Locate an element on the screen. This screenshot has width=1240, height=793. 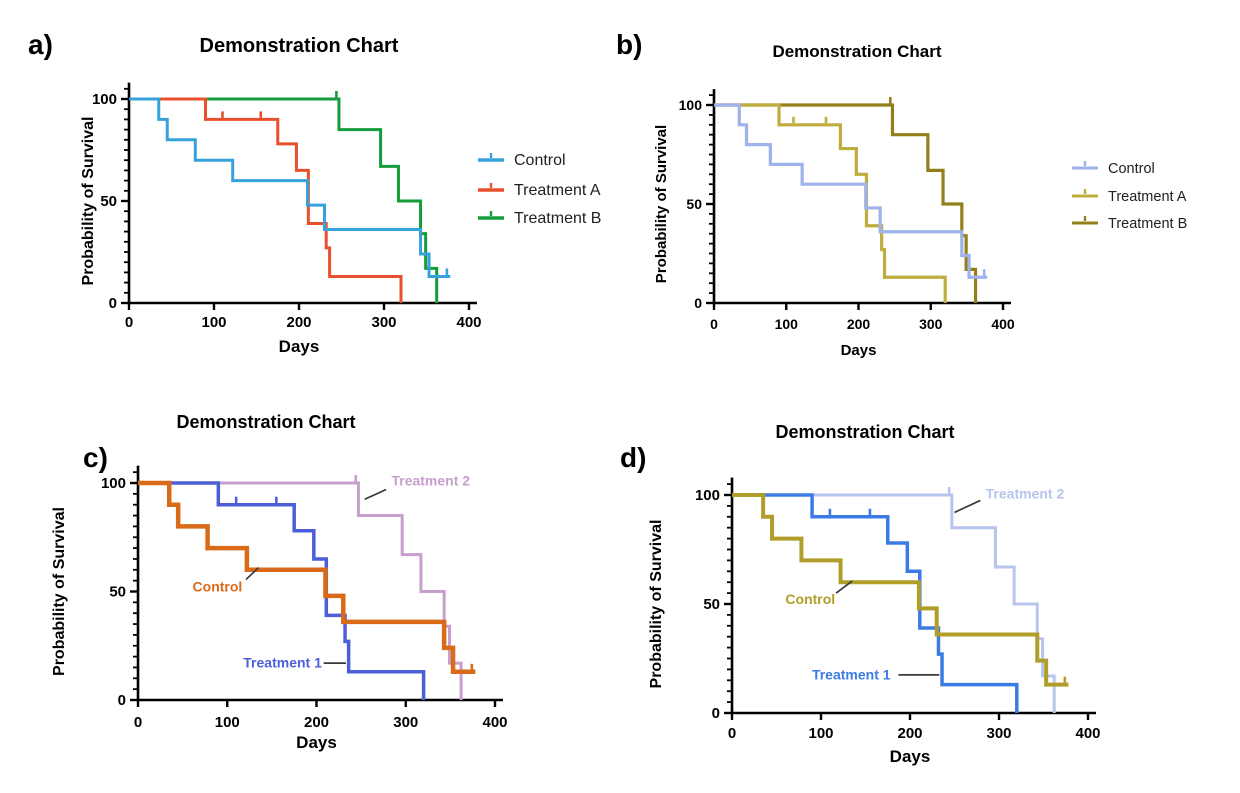
panel-b-curve-control is located at coordinates (851, 191).